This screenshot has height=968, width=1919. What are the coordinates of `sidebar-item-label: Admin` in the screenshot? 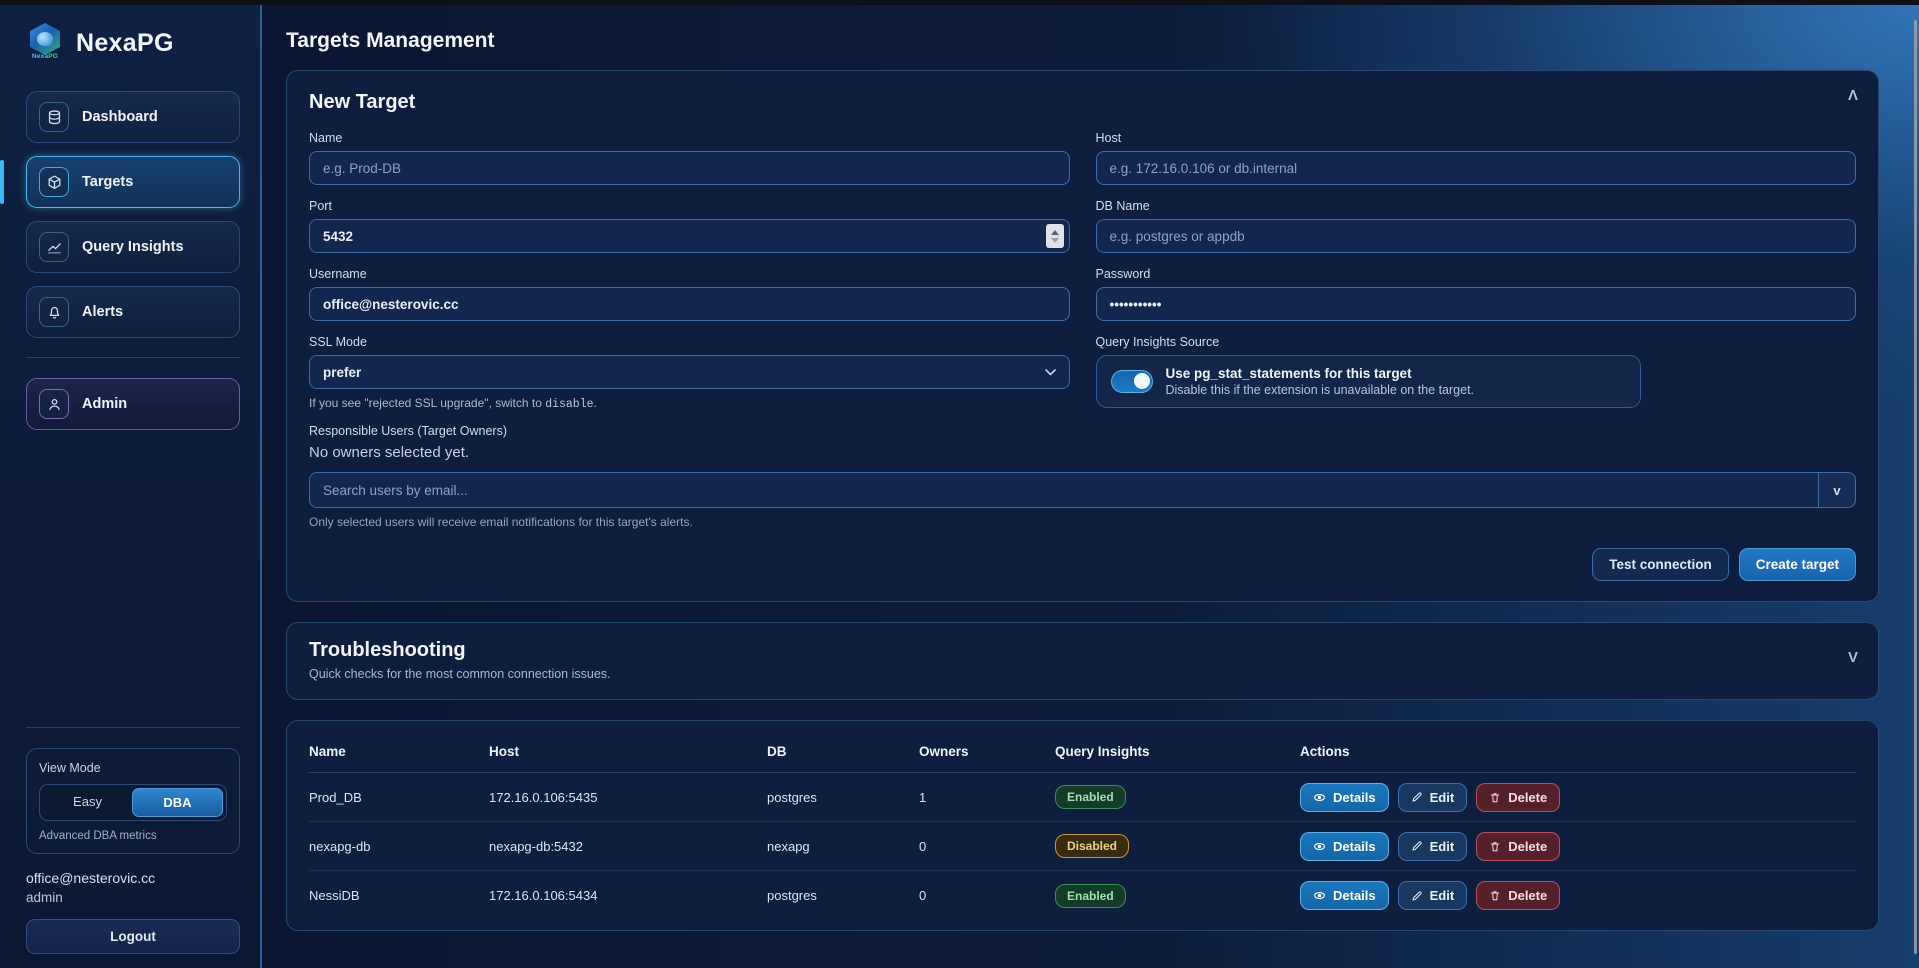 It's located at (105, 404).